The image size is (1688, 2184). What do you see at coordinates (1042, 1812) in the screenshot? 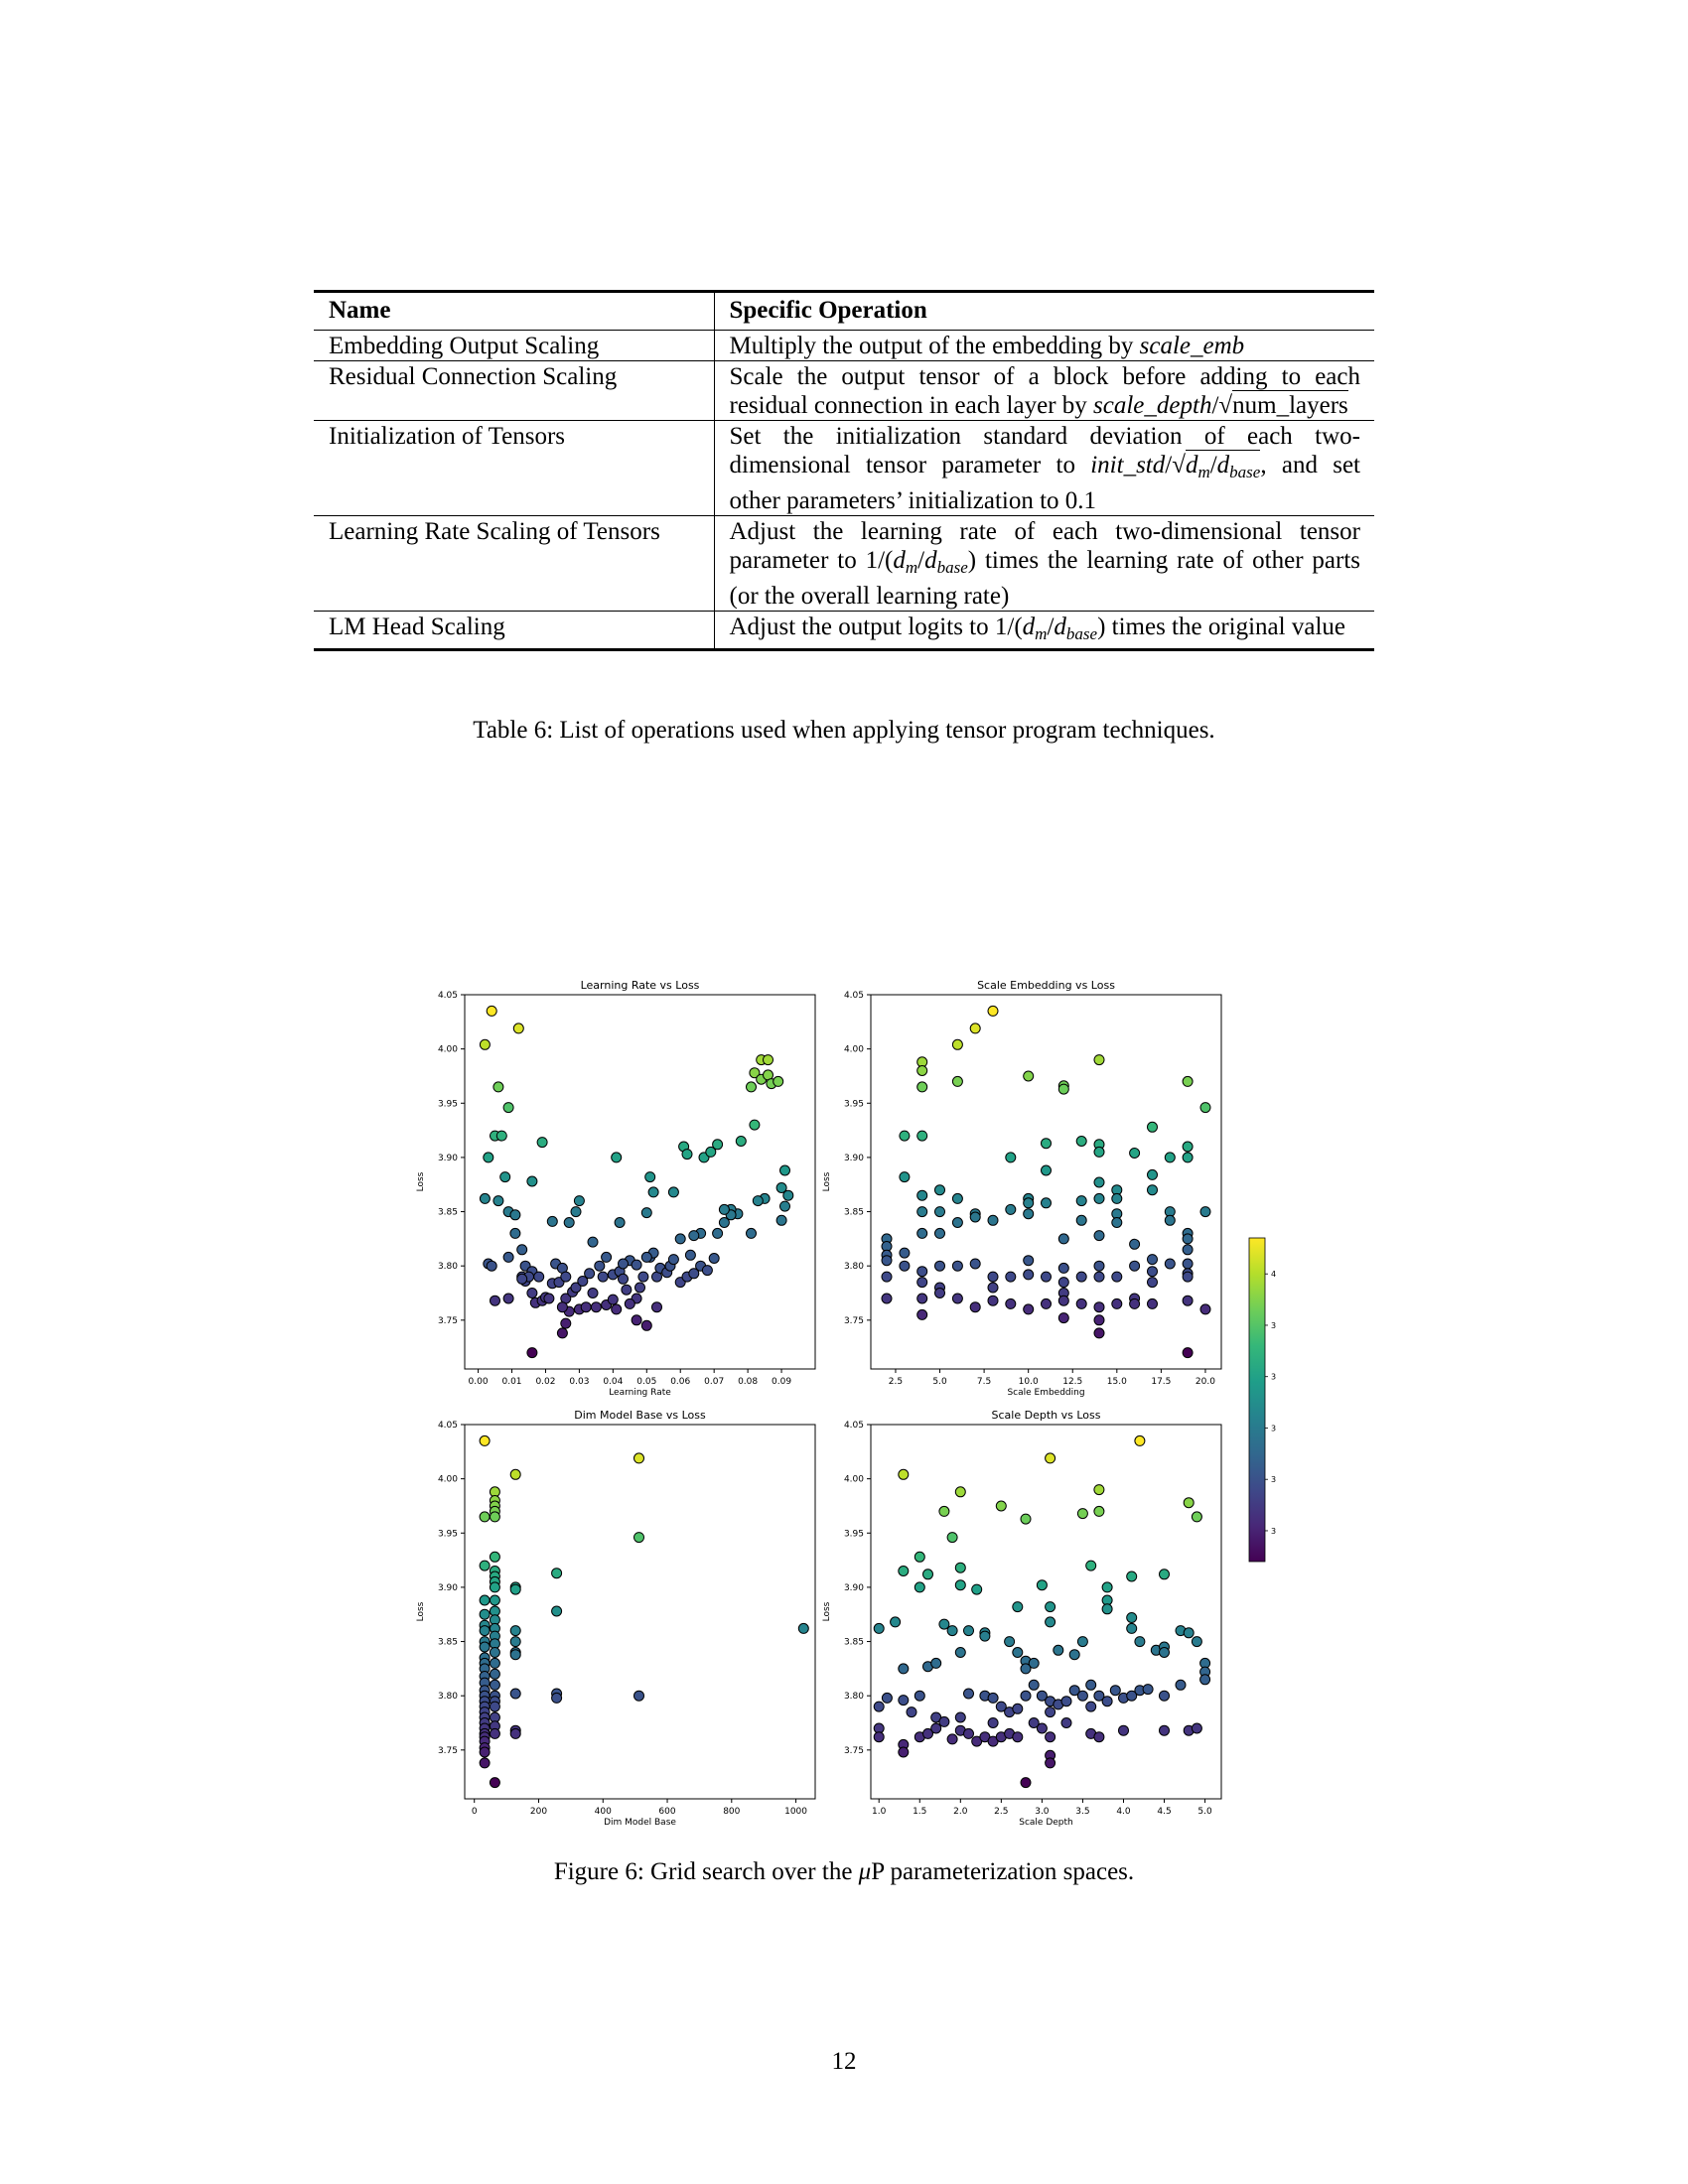
I see `x-tick-label: 3.0` at bounding box center [1042, 1812].